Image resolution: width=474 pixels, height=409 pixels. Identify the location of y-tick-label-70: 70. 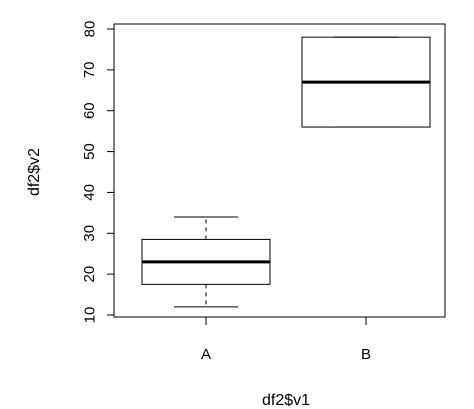
(89, 70).